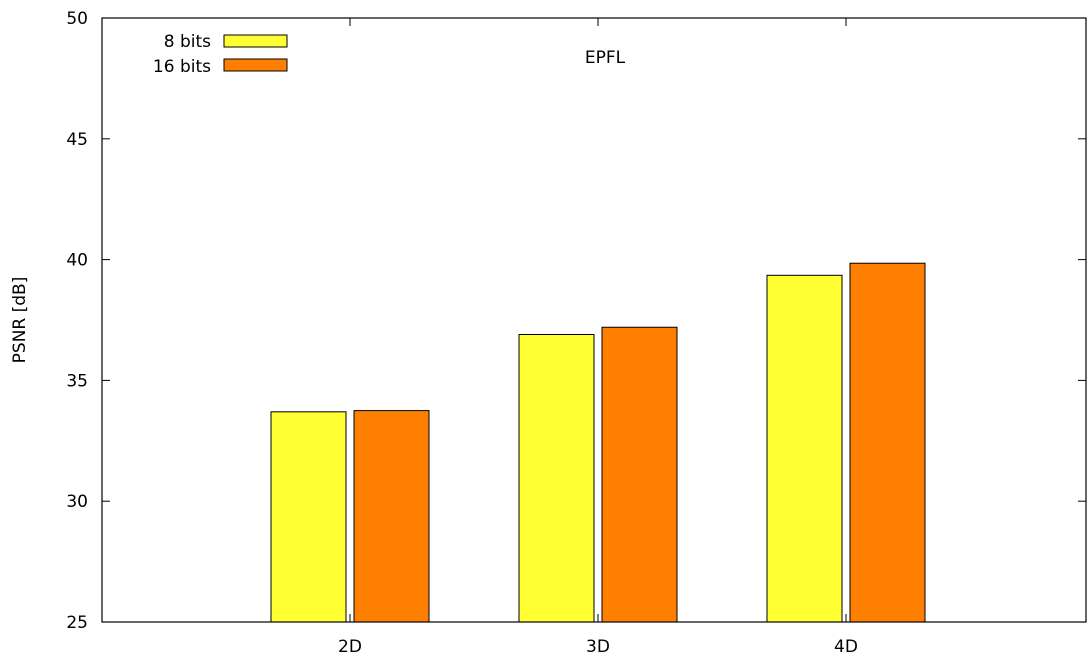 Image resolution: width=1087 pixels, height=657 pixels. What do you see at coordinates (77, 623) in the screenshot?
I see `y-tick-label: 25` at bounding box center [77, 623].